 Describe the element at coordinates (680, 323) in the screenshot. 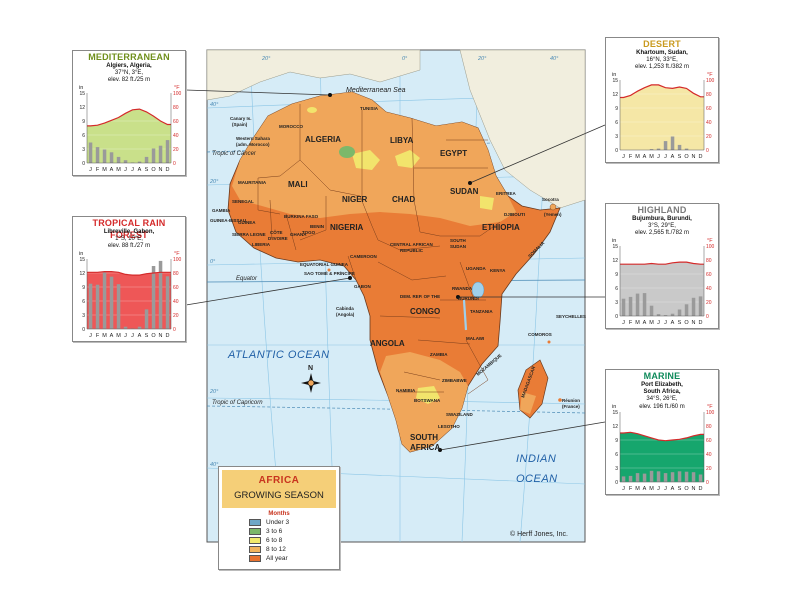

I see `month-label: S` at that location.